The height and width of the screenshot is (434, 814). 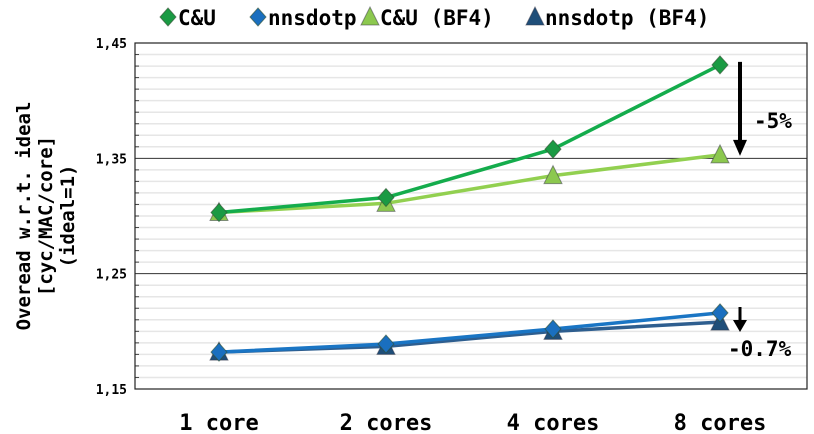 What do you see at coordinates (111, 390) in the screenshot?
I see `y-tick-label: 1,15` at bounding box center [111, 390].